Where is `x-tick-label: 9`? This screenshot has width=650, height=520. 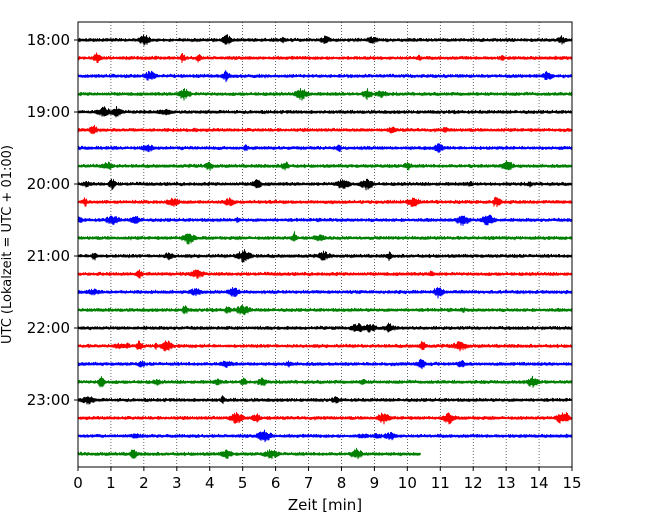 x-tick-label: 9 is located at coordinates (375, 483).